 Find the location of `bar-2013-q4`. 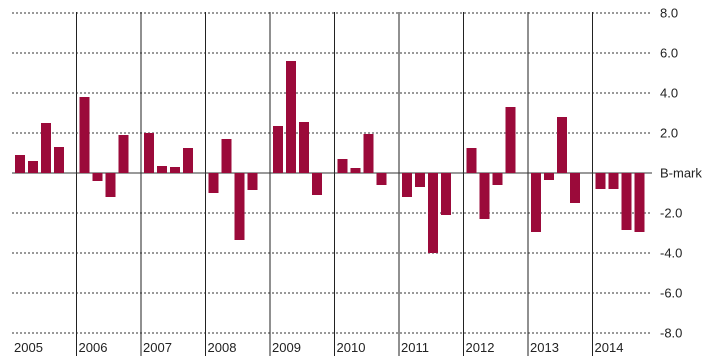

bar-2013-q4 is located at coordinates (575, 188).